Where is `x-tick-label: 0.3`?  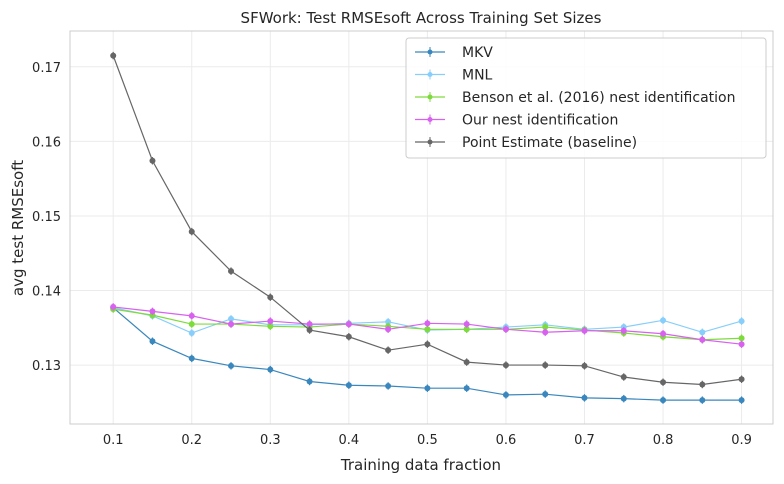 x-tick-label: 0.3 is located at coordinates (270, 440).